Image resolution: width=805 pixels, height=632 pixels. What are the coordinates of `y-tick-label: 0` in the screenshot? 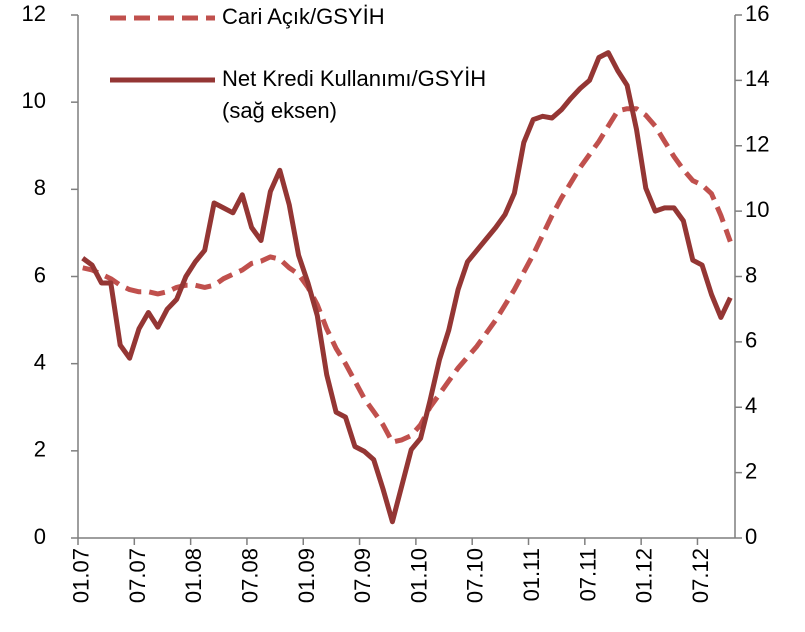 It's located at (40, 536).